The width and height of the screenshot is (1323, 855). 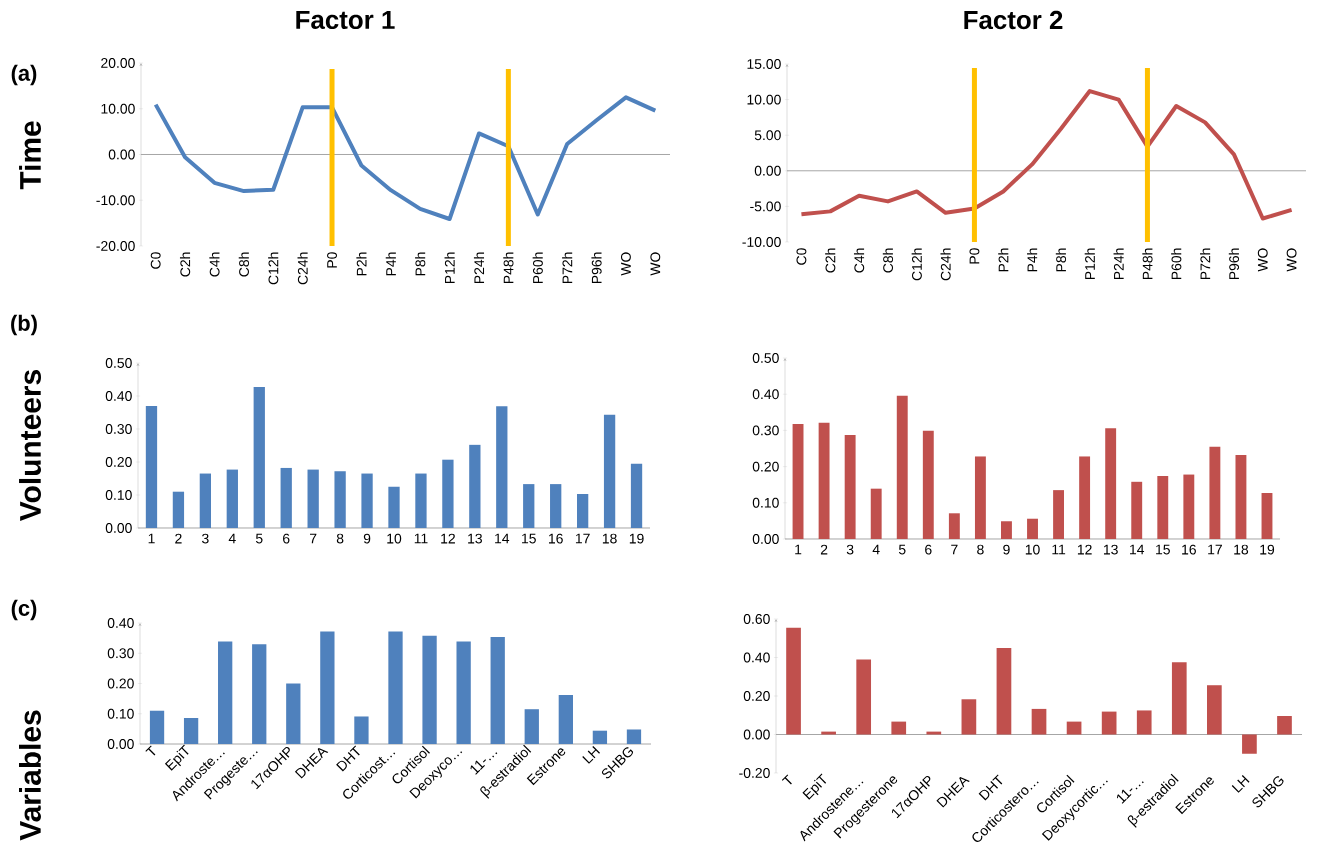 I want to click on x-tick-label: P12h, so click(x=1089, y=264).